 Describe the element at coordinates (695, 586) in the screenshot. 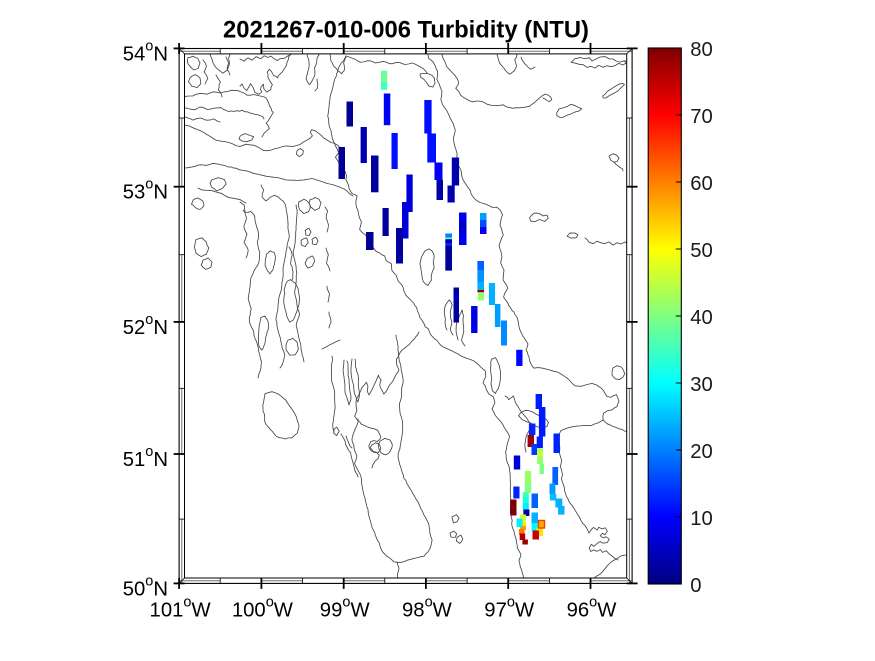

I see `svg-text: 0` at that location.